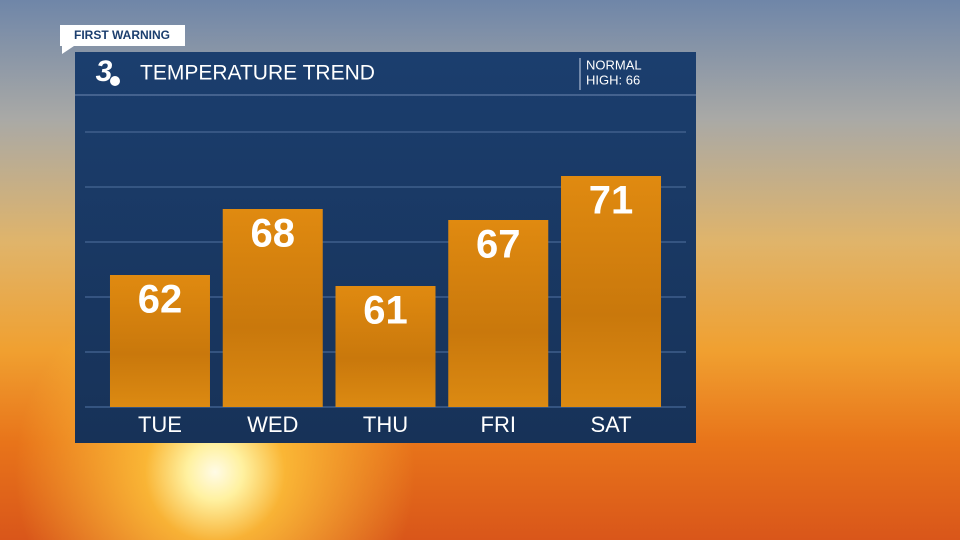 The width and height of the screenshot is (960, 540). I want to click on value-label: 62, so click(160, 300).